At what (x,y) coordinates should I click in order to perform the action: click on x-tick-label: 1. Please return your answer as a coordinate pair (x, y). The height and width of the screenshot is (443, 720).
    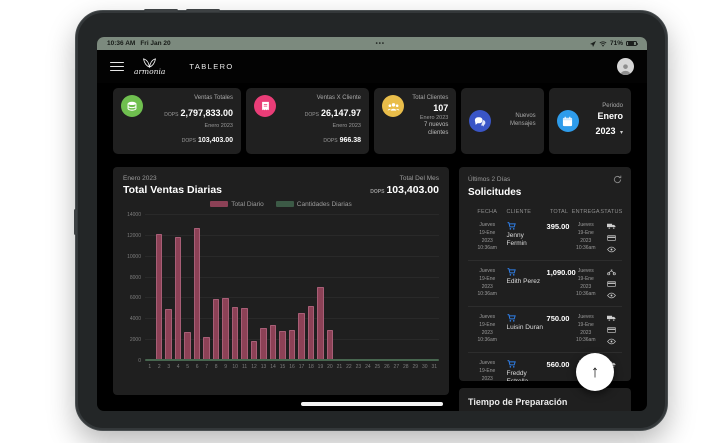
    Looking at the image, I should click on (150, 367).